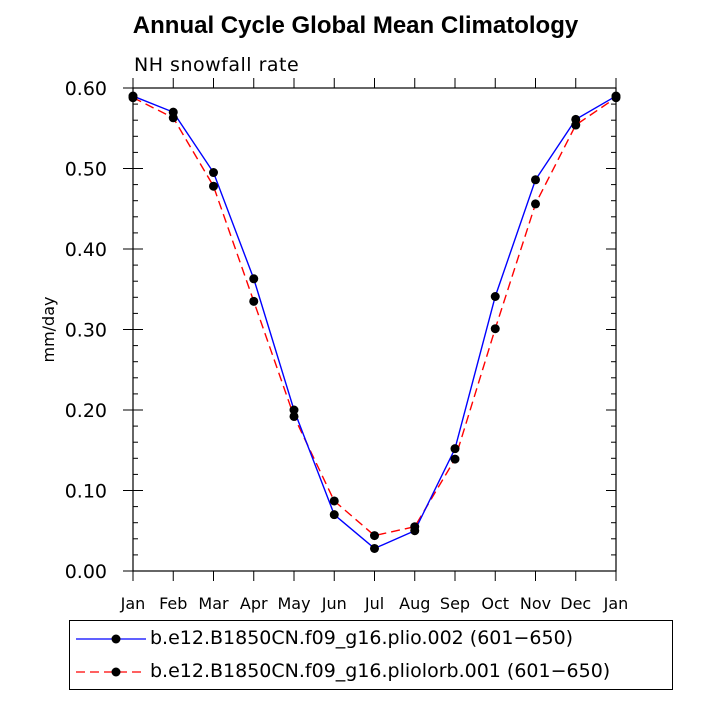 Image resolution: width=711 pixels, height=710 pixels. What do you see at coordinates (173, 603) in the screenshot?
I see `x-tick-label: Feb` at bounding box center [173, 603].